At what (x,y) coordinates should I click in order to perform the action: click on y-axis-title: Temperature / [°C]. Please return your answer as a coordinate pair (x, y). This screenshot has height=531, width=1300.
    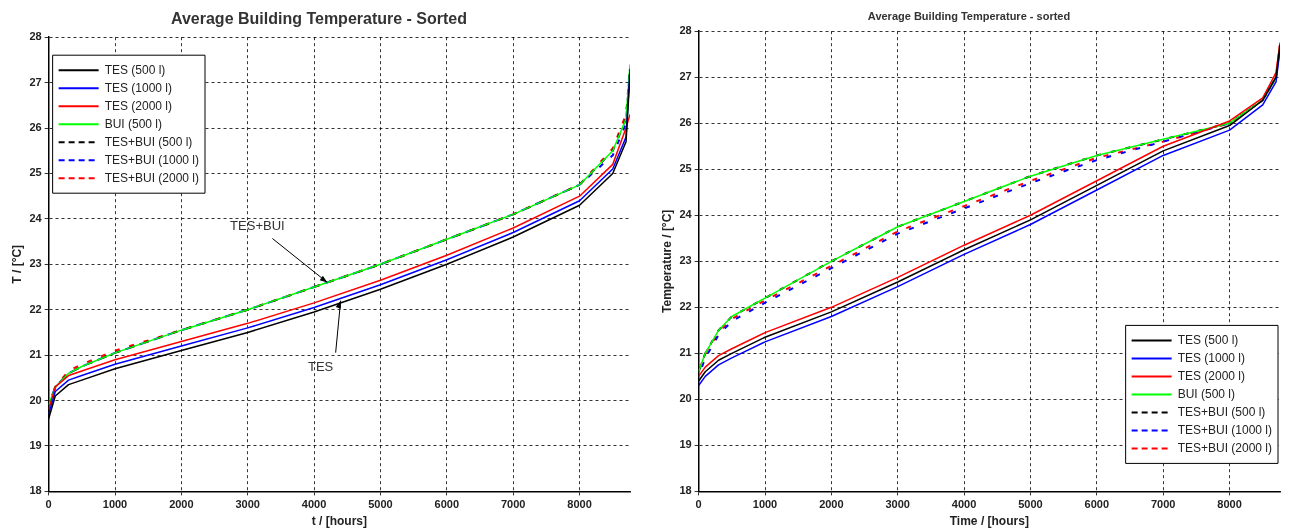
    Looking at the image, I should click on (666, 261).